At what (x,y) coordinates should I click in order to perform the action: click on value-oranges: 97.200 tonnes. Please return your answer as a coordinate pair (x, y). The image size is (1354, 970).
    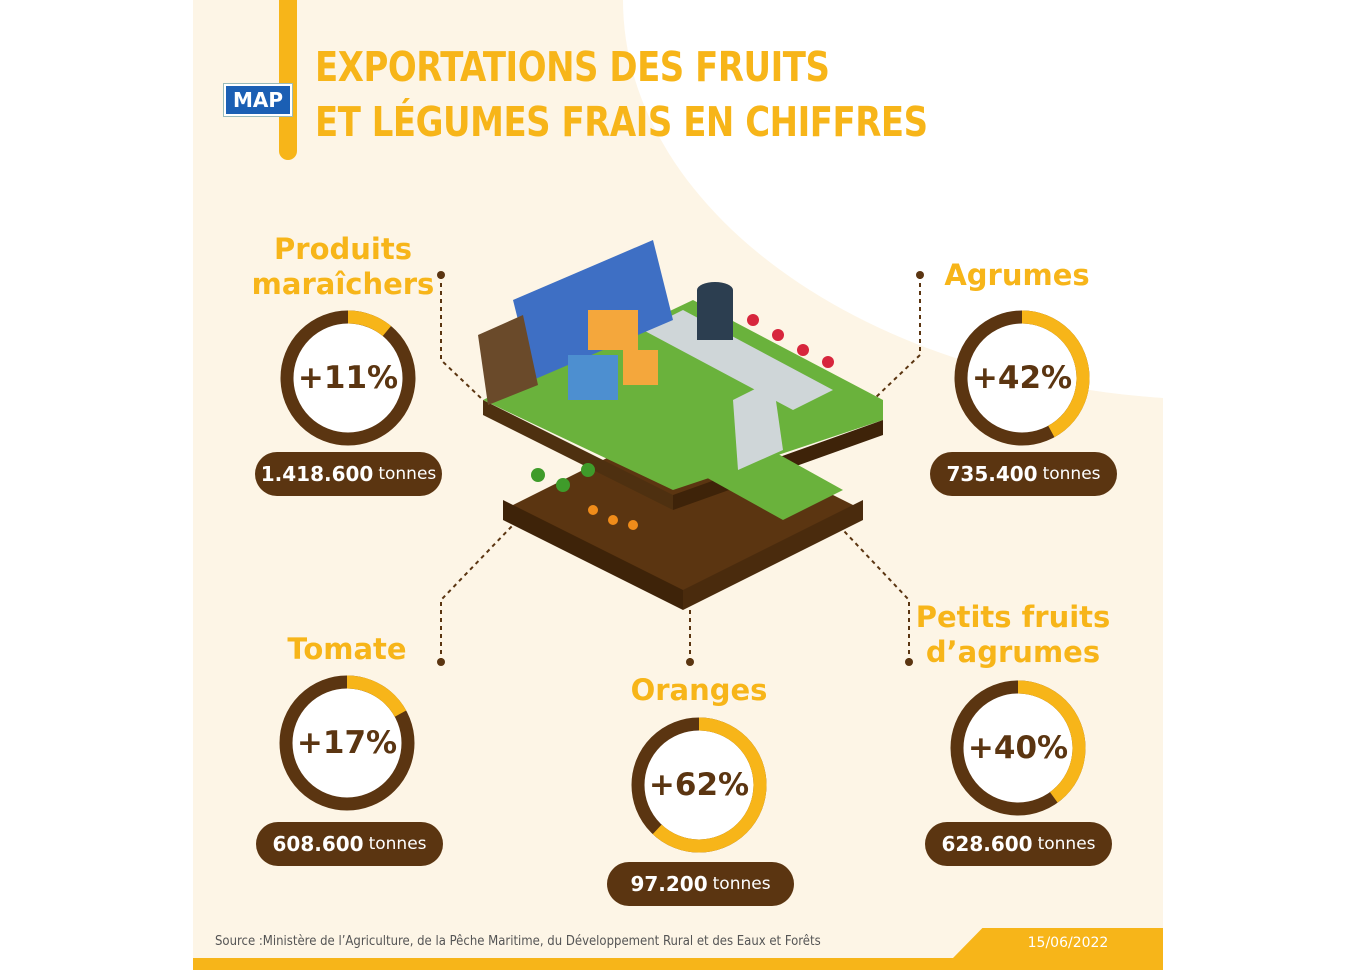
    Looking at the image, I should click on (700, 884).